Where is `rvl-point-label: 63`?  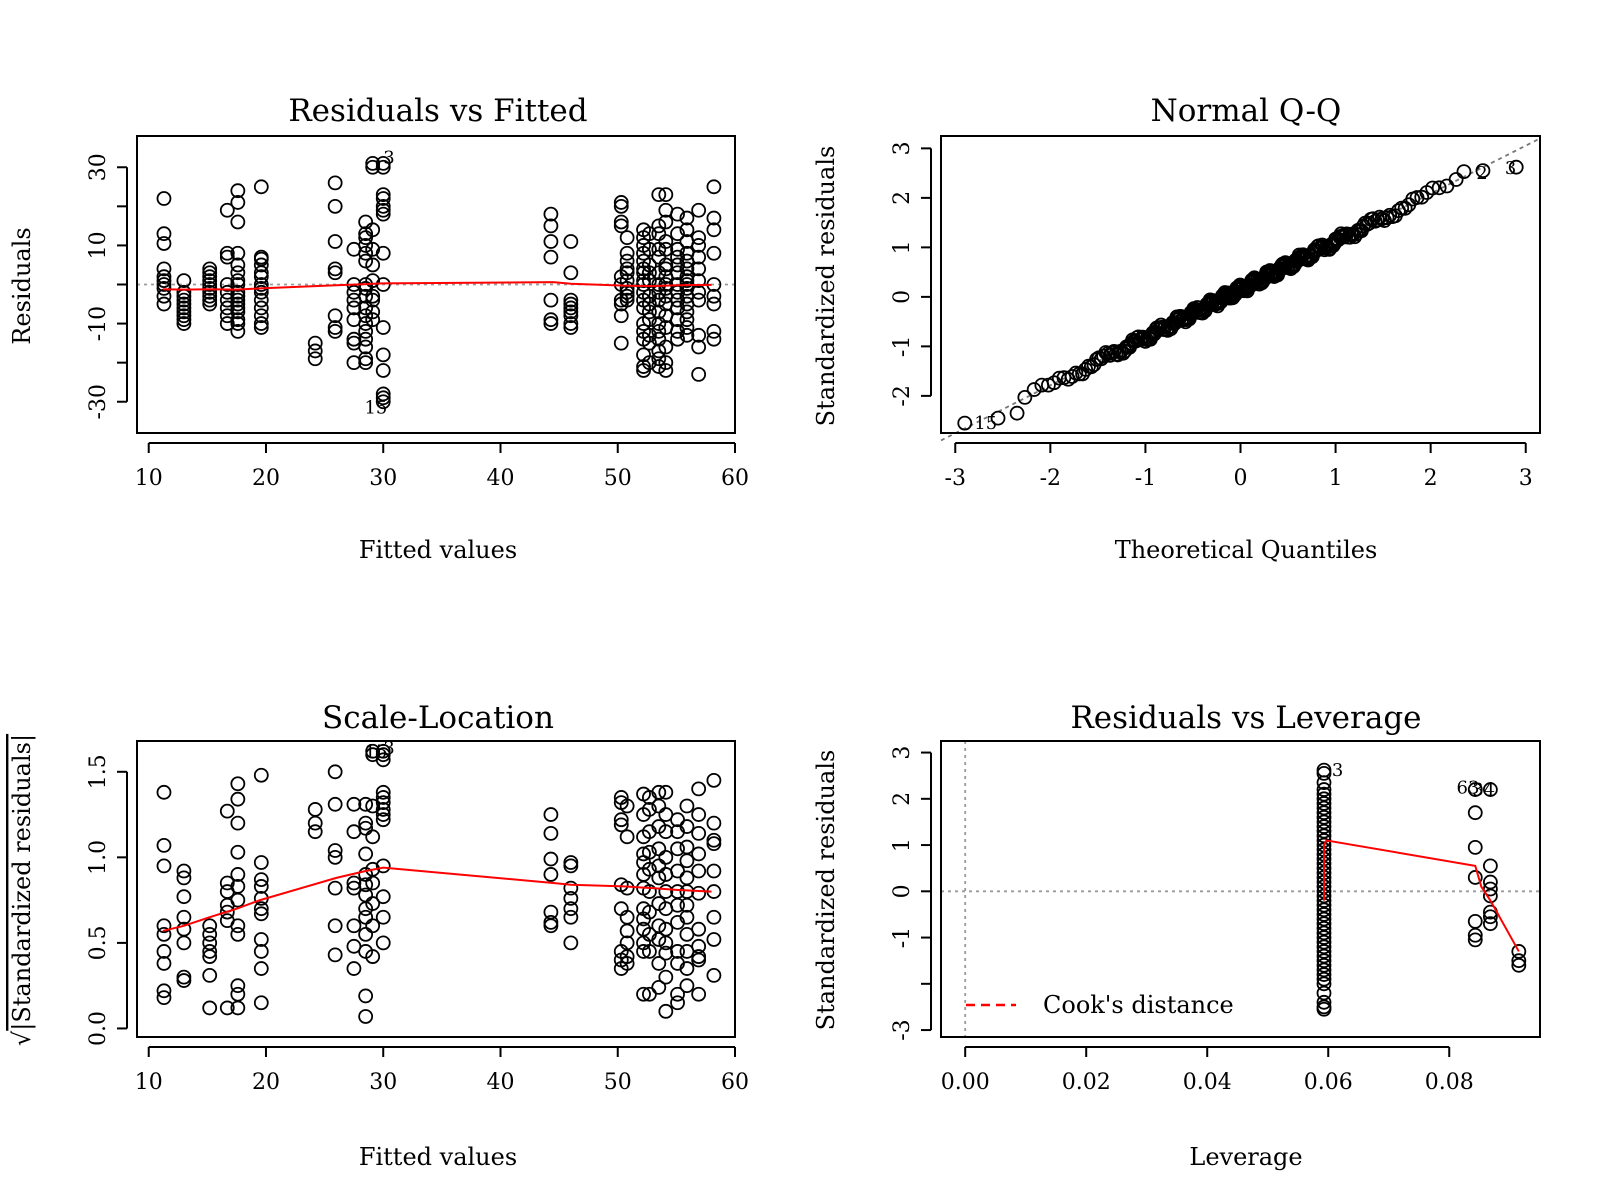 rvl-point-label: 63 is located at coordinates (1468, 787).